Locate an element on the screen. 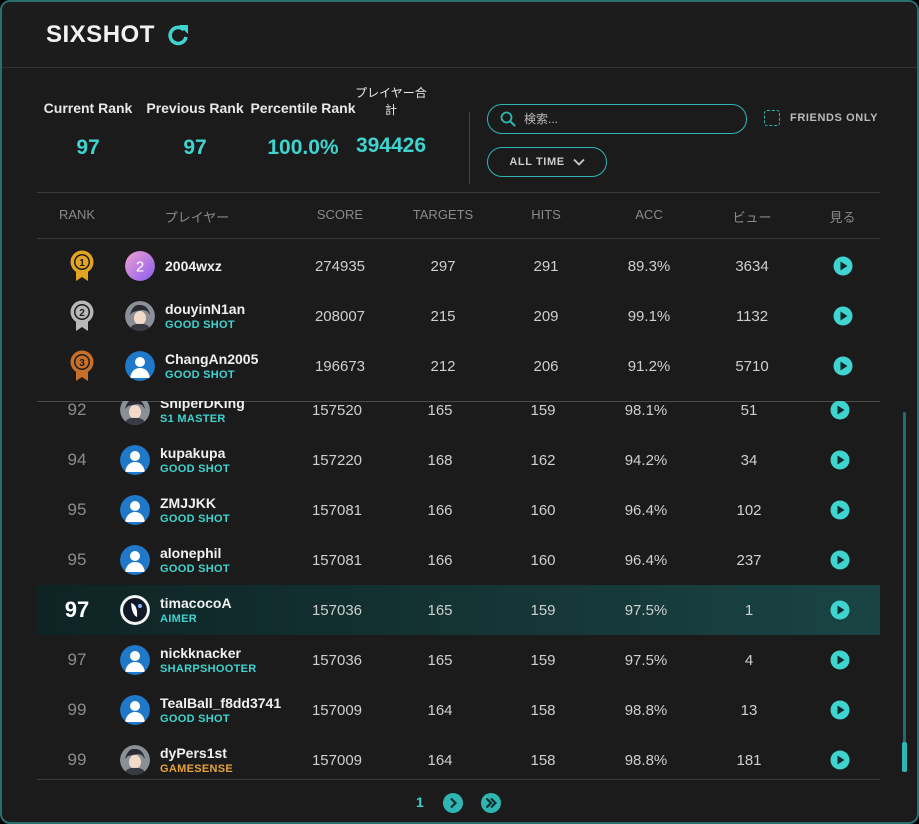 Image resolution: width=919 pixels, height=824 pixels. avatar: 2 is located at coordinates (140, 266).